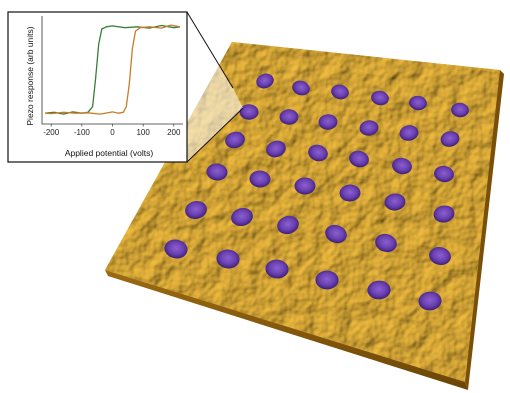 The width and height of the screenshot is (510, 393). What do you see at coordinates (484, 230) in the screenshot?
I see `surface-side` at bounding box center [484, 230].